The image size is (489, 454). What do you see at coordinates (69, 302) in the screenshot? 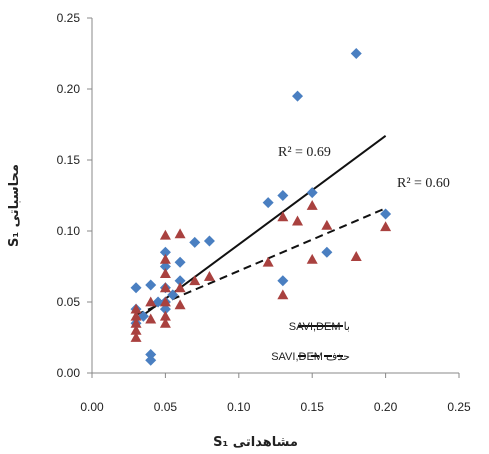
I see `y-tick-label: 0.05` at bounding box center [69, 302].